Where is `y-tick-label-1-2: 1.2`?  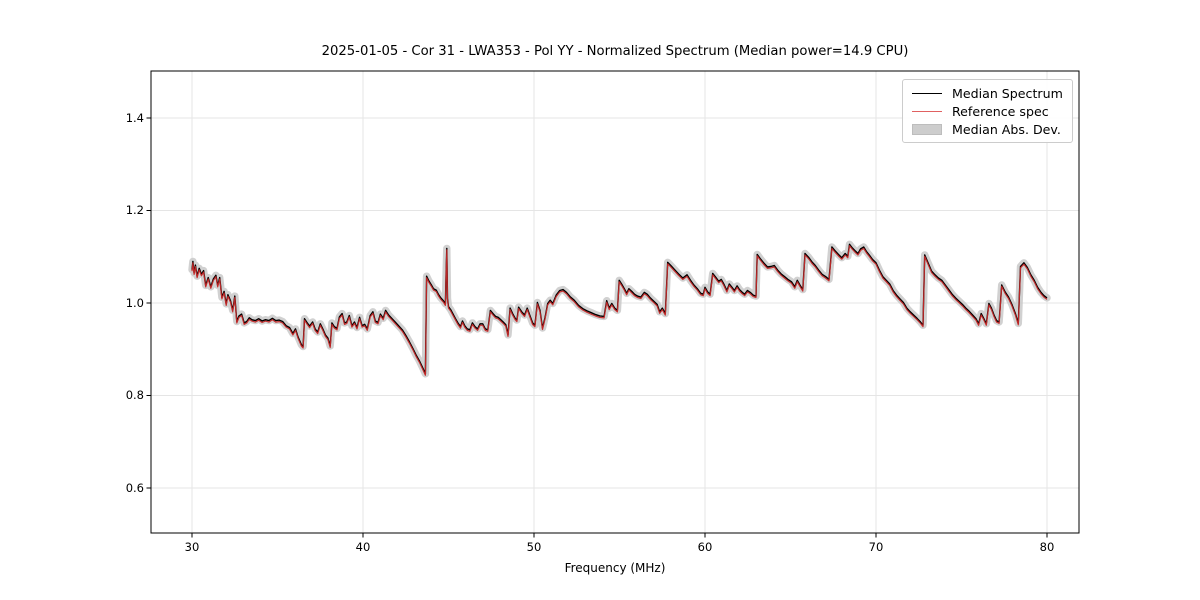 y-tick-label-1-2: 1.2 is located at coordinates (134, 210).